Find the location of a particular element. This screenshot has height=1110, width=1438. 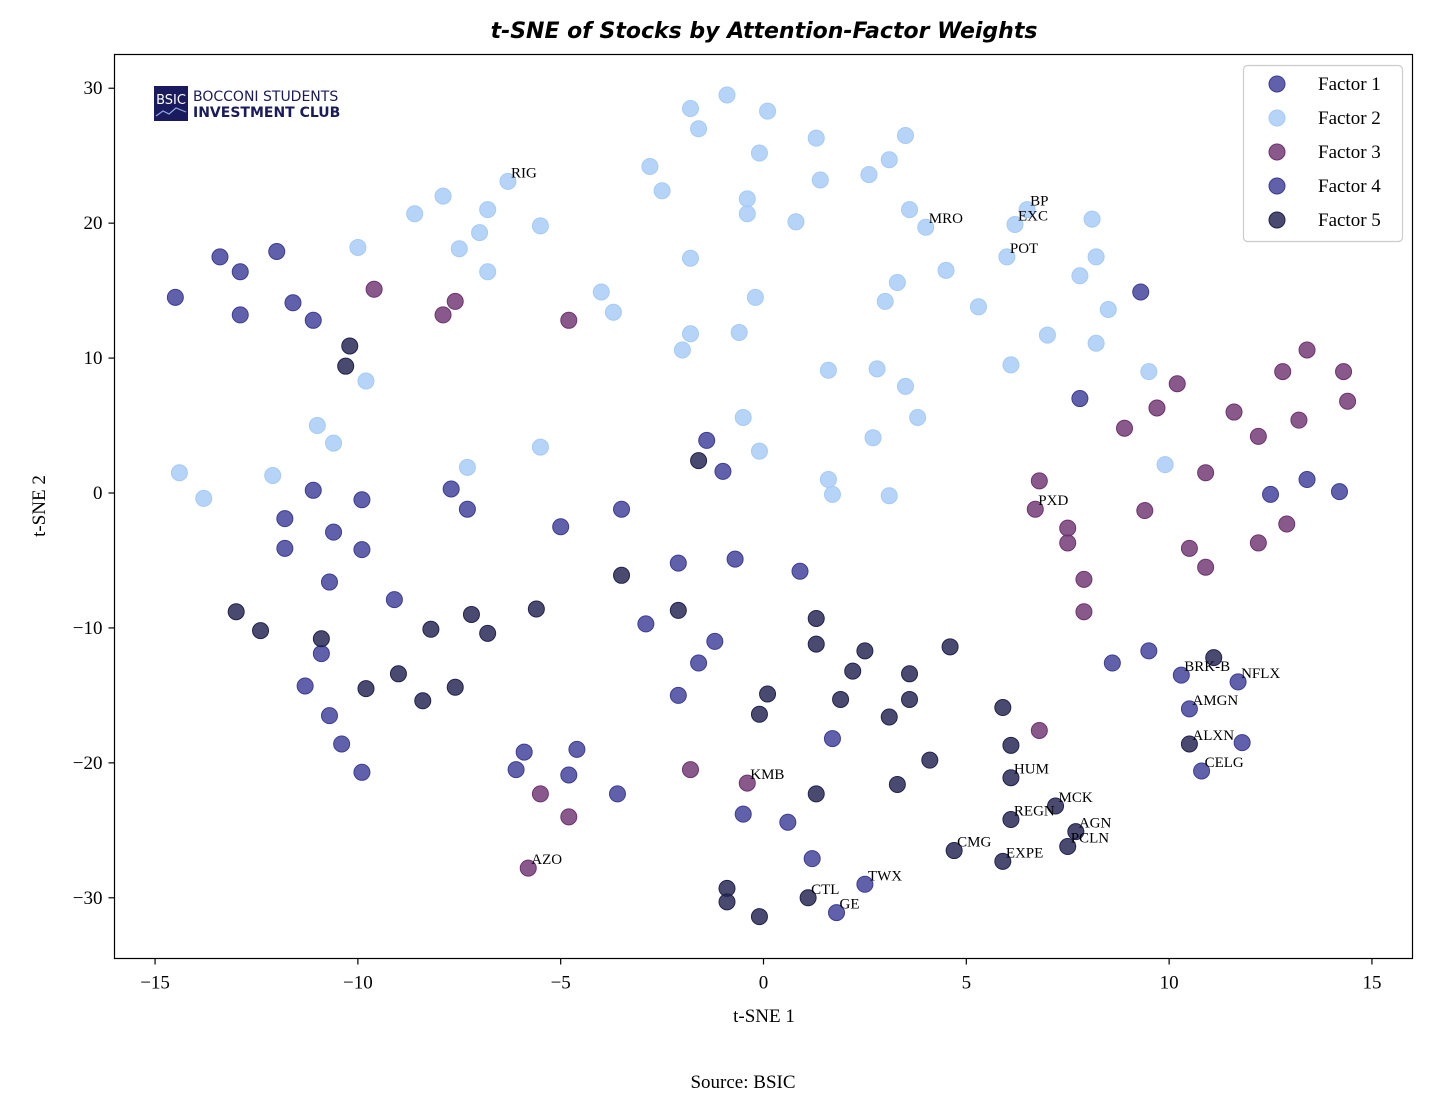

legend-label-factor-1: Factor 1 is located at coordinates (1349, 84).